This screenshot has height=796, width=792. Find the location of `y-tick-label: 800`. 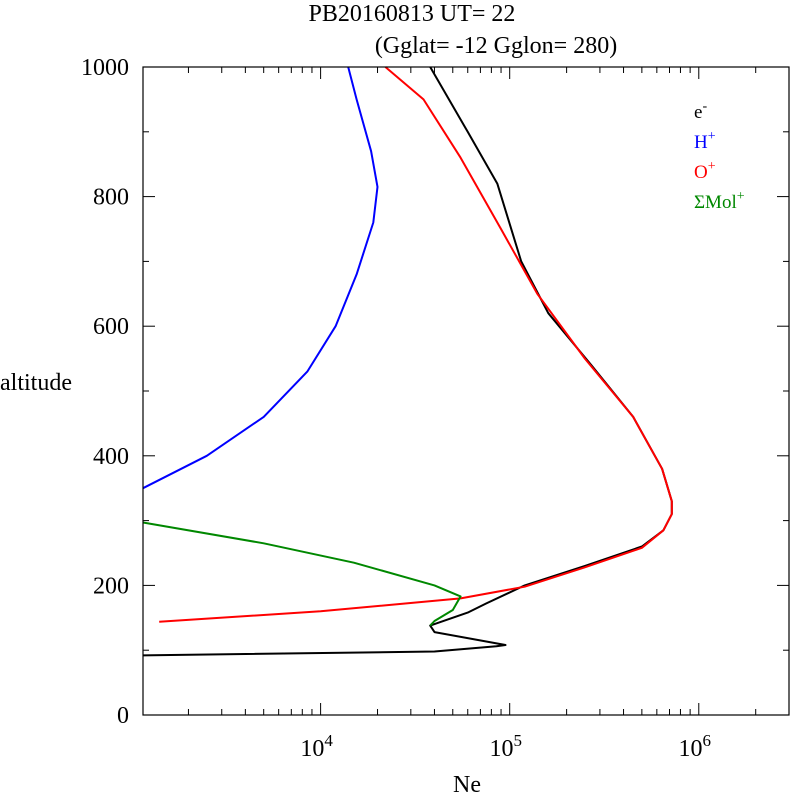

y-tick-label: 800 is located at coordinates (111, 198).